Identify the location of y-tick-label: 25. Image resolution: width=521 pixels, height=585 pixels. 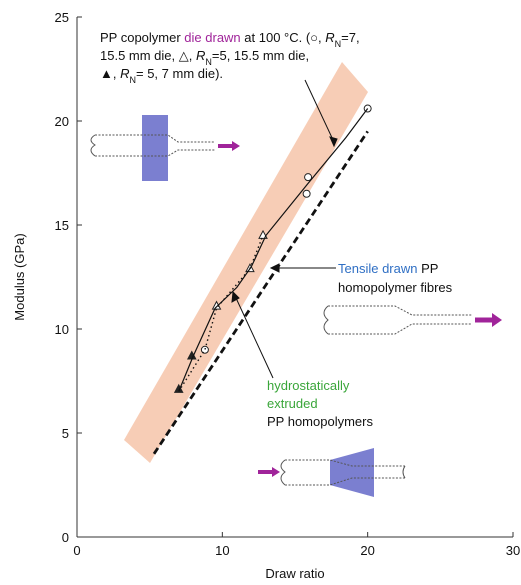
(62, 17).